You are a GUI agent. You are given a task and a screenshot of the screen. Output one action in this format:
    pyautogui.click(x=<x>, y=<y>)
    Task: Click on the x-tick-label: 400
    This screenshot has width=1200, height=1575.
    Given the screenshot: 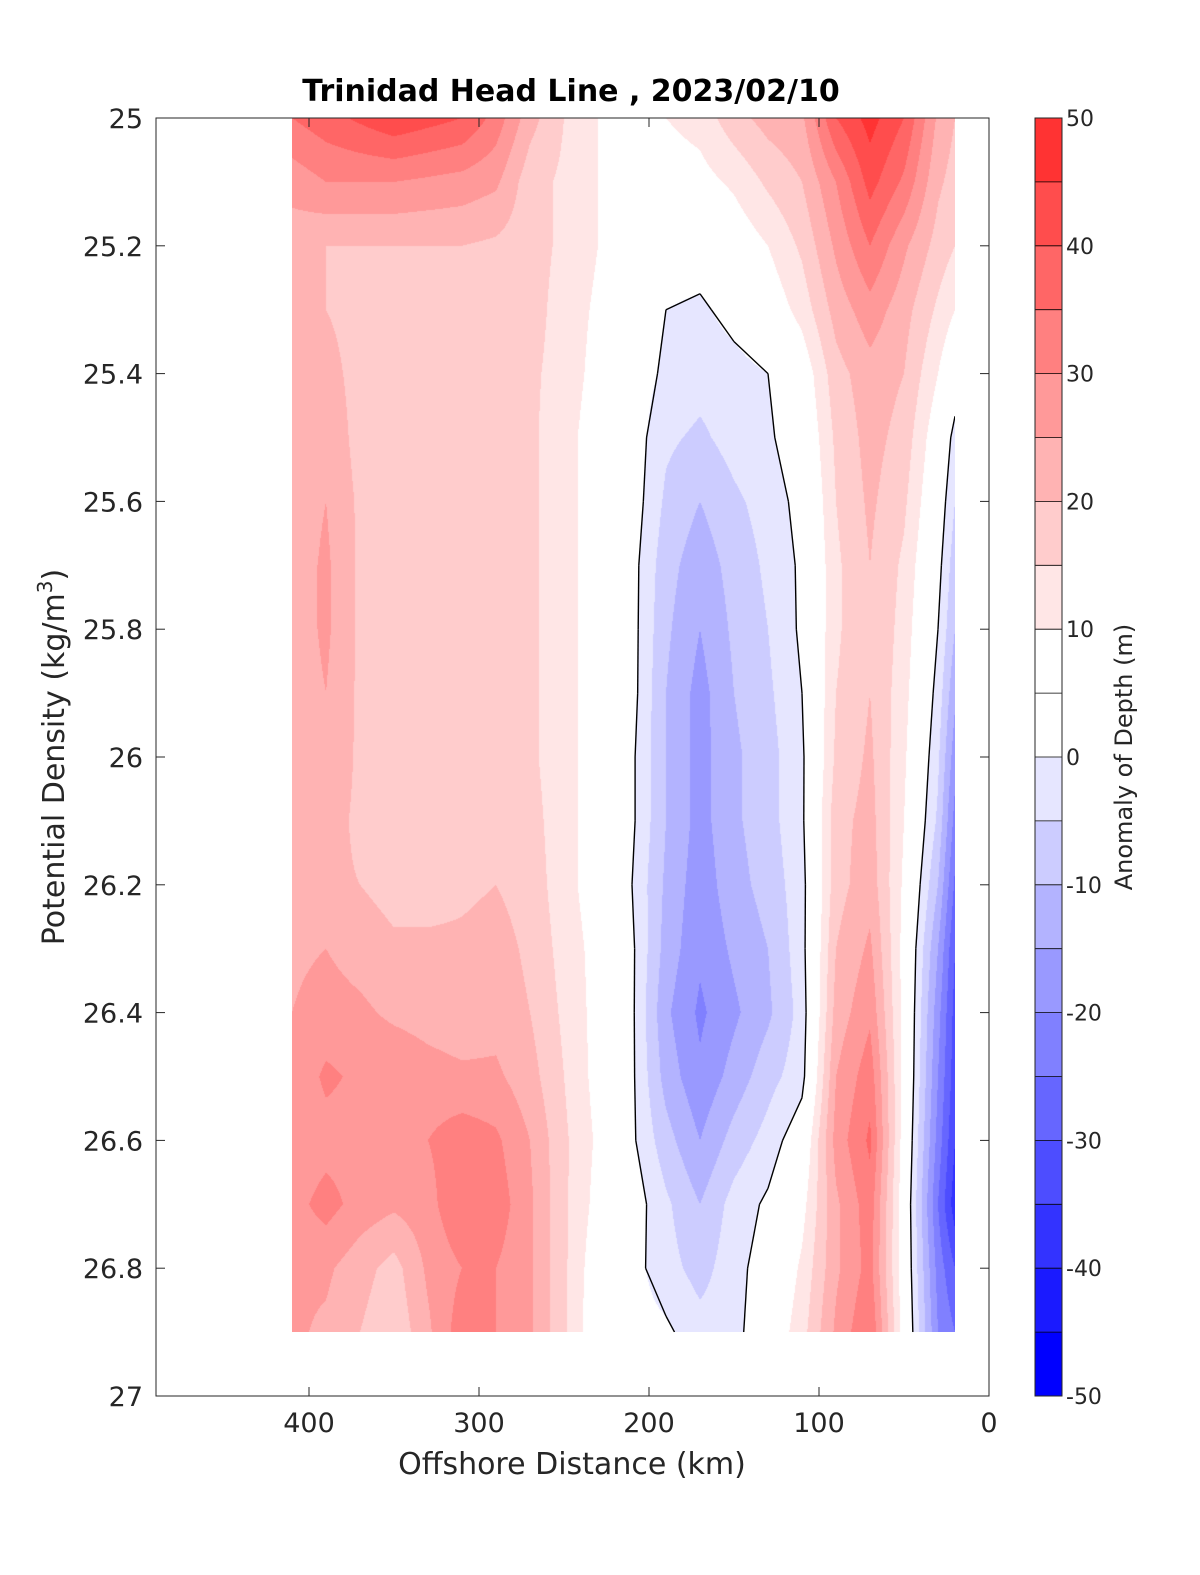 What is the action you would take?
    pyautogui.click(x=309, y=1423)
    